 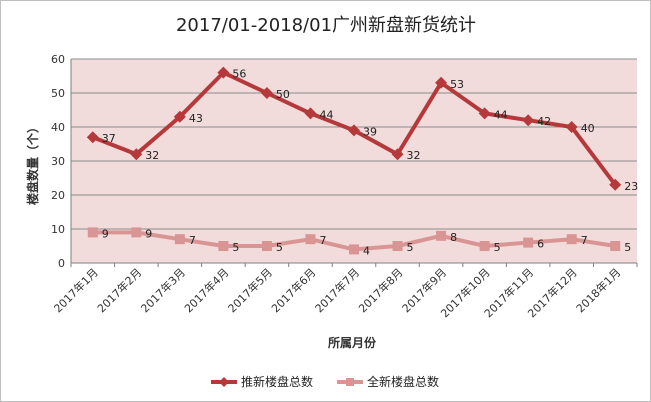 I want to click on x-tick-label: 2018年1月, so click(x=598, y=290).